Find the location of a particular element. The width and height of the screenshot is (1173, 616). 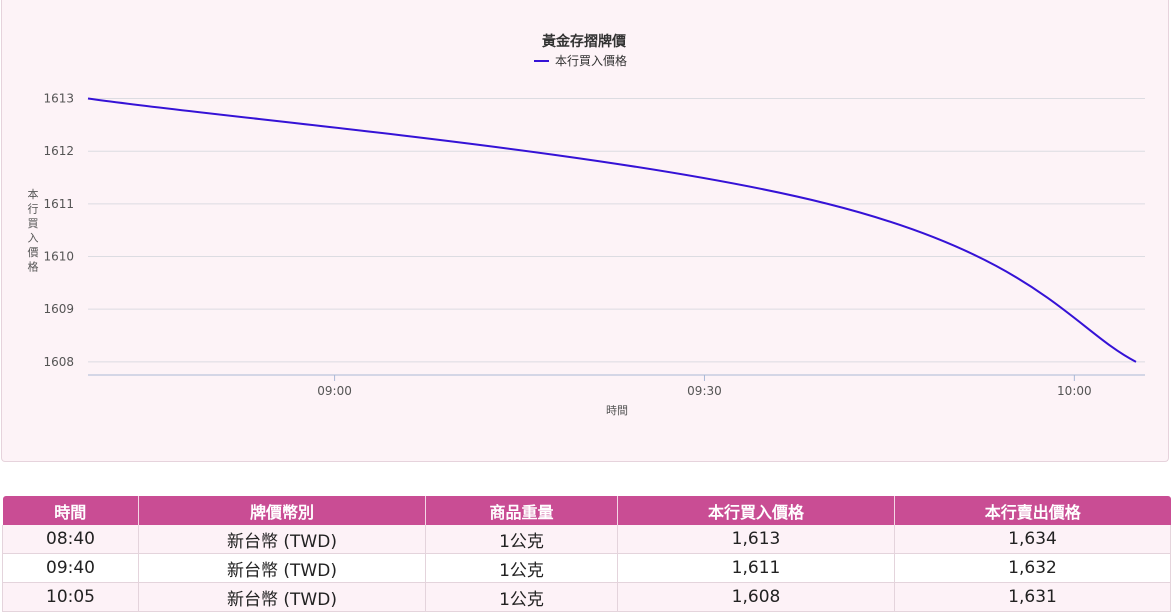

y-axis-title-char: 格 is located at coordinates (33, 267).